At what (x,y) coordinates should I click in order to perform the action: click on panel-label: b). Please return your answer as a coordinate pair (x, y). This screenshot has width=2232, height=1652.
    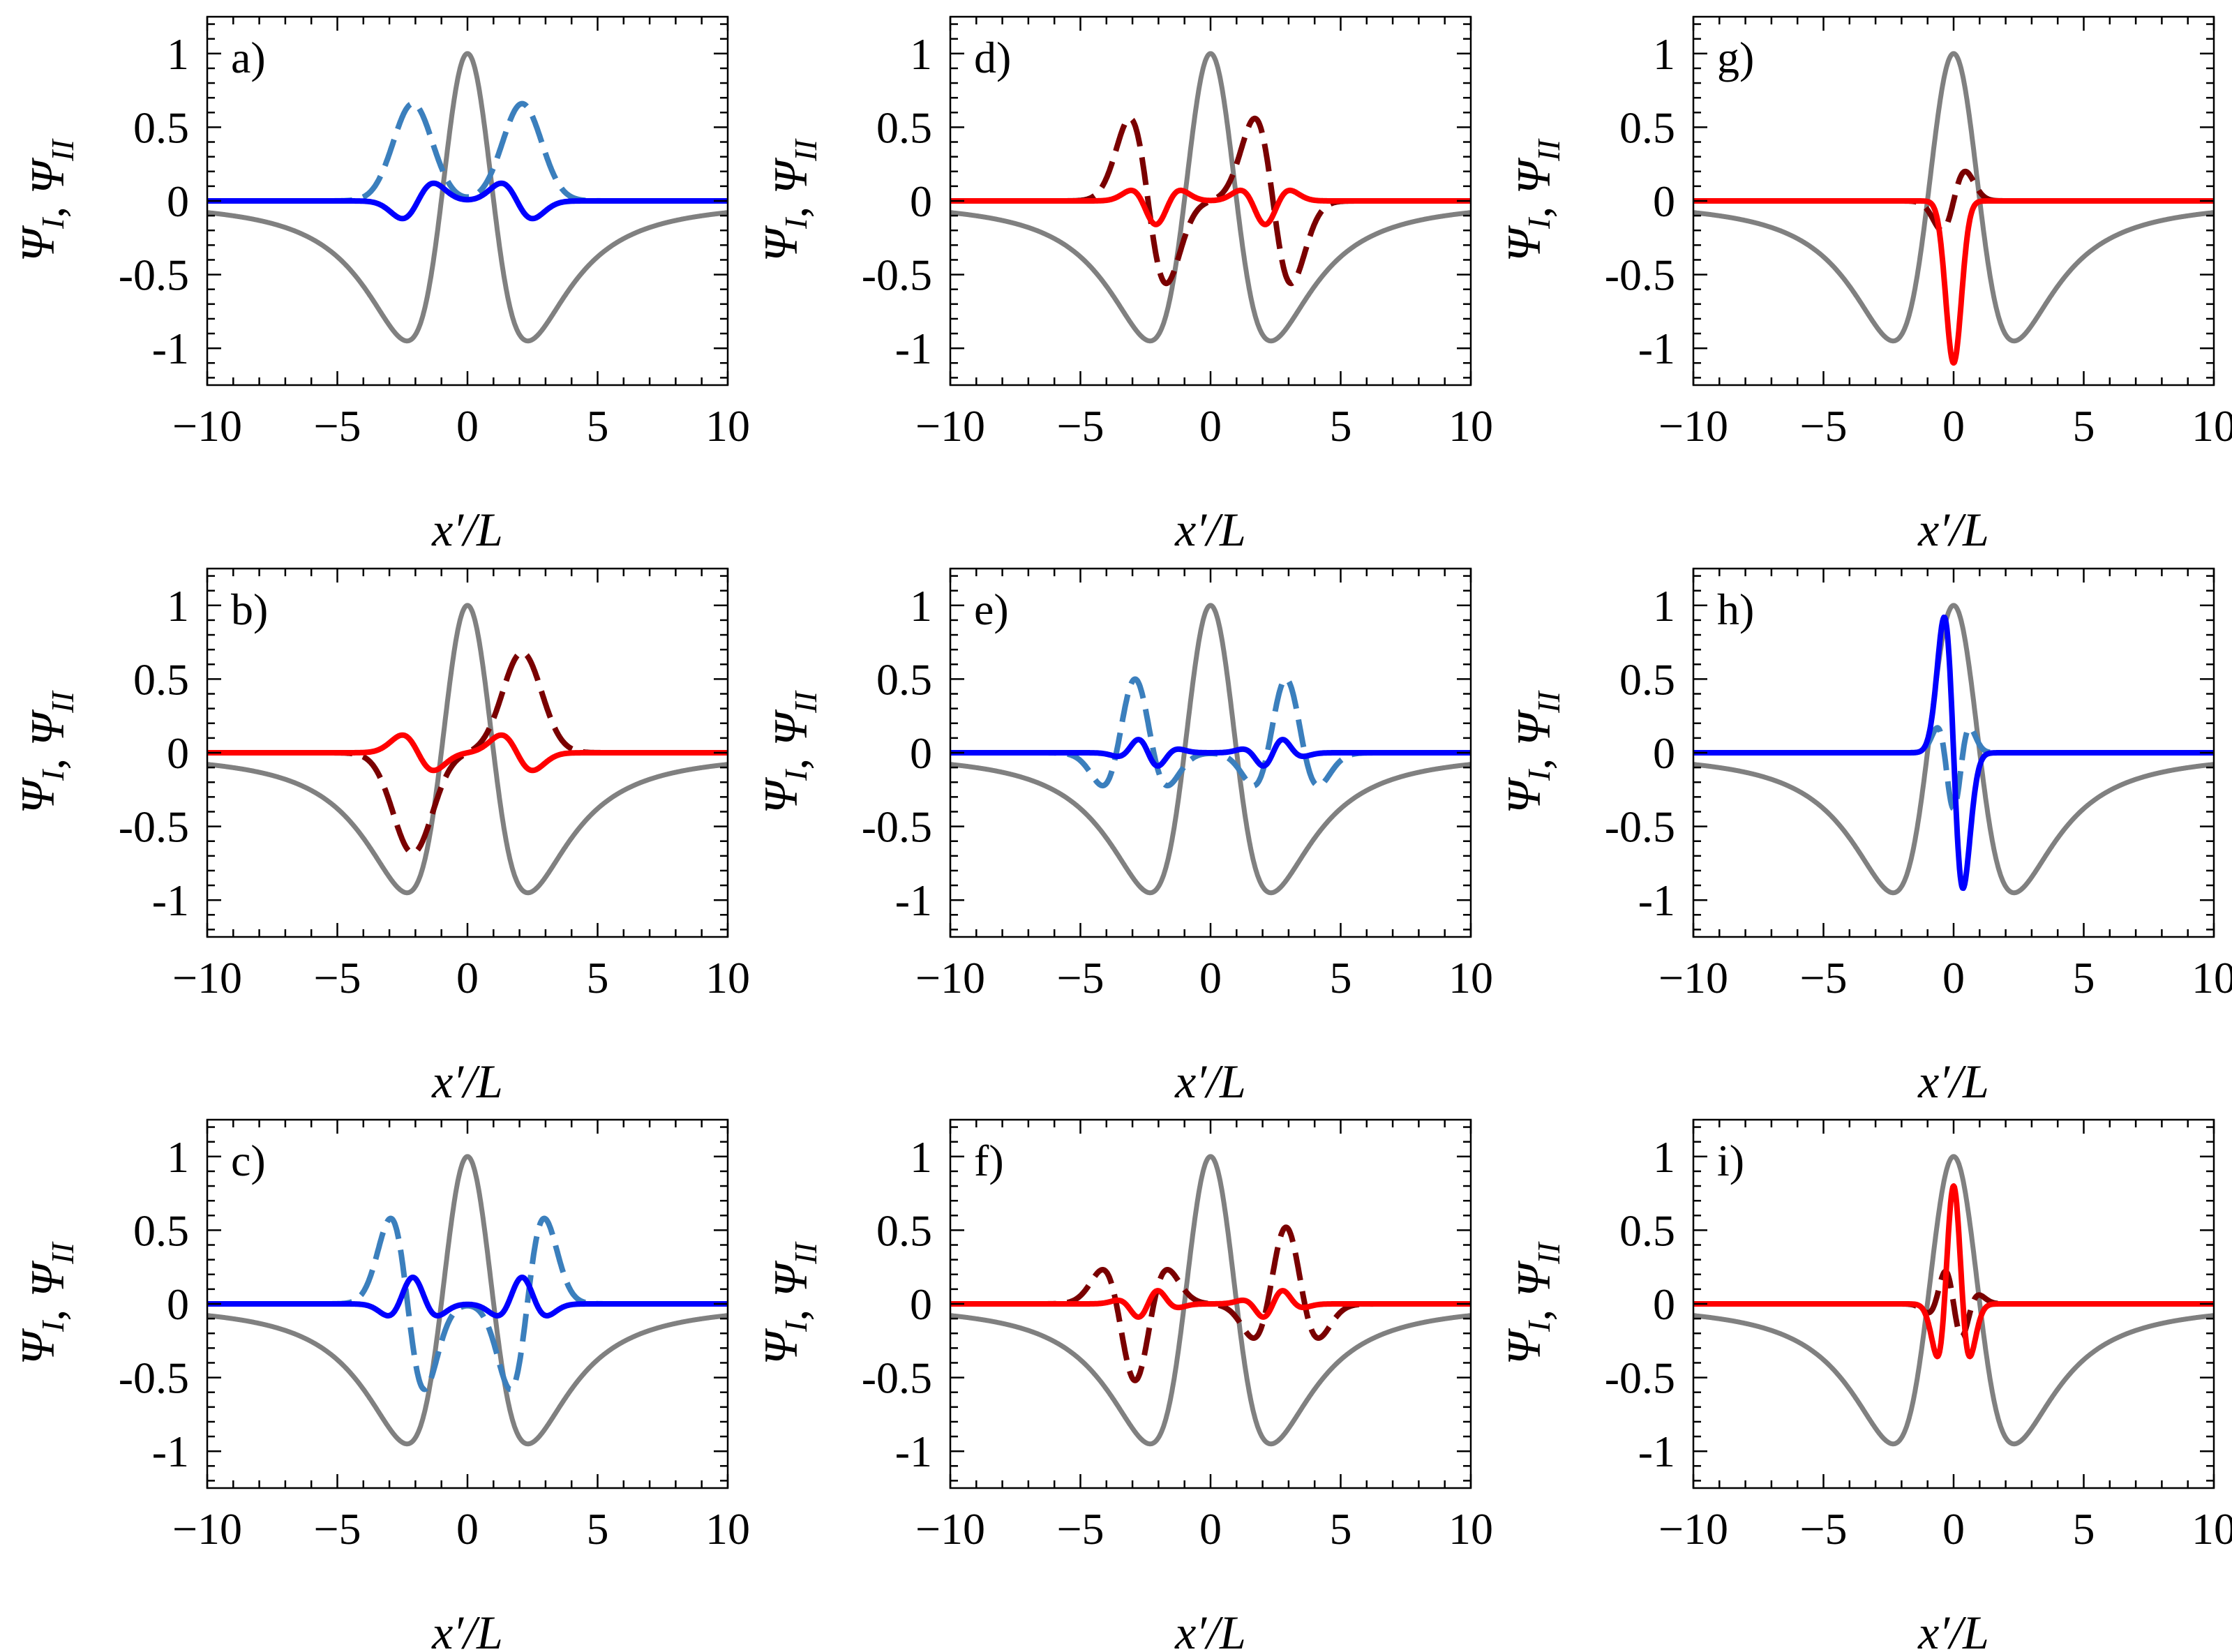
    Looking at the image, I should click on (249, 609).